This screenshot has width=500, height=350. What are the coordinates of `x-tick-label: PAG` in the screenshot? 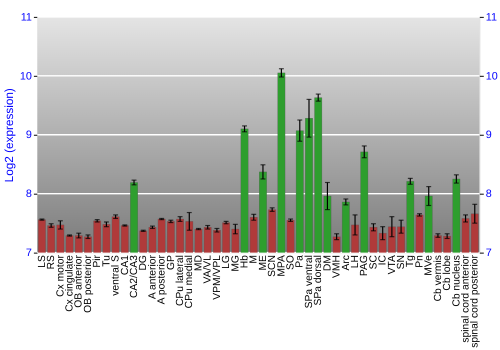 It's located at (364, 265).